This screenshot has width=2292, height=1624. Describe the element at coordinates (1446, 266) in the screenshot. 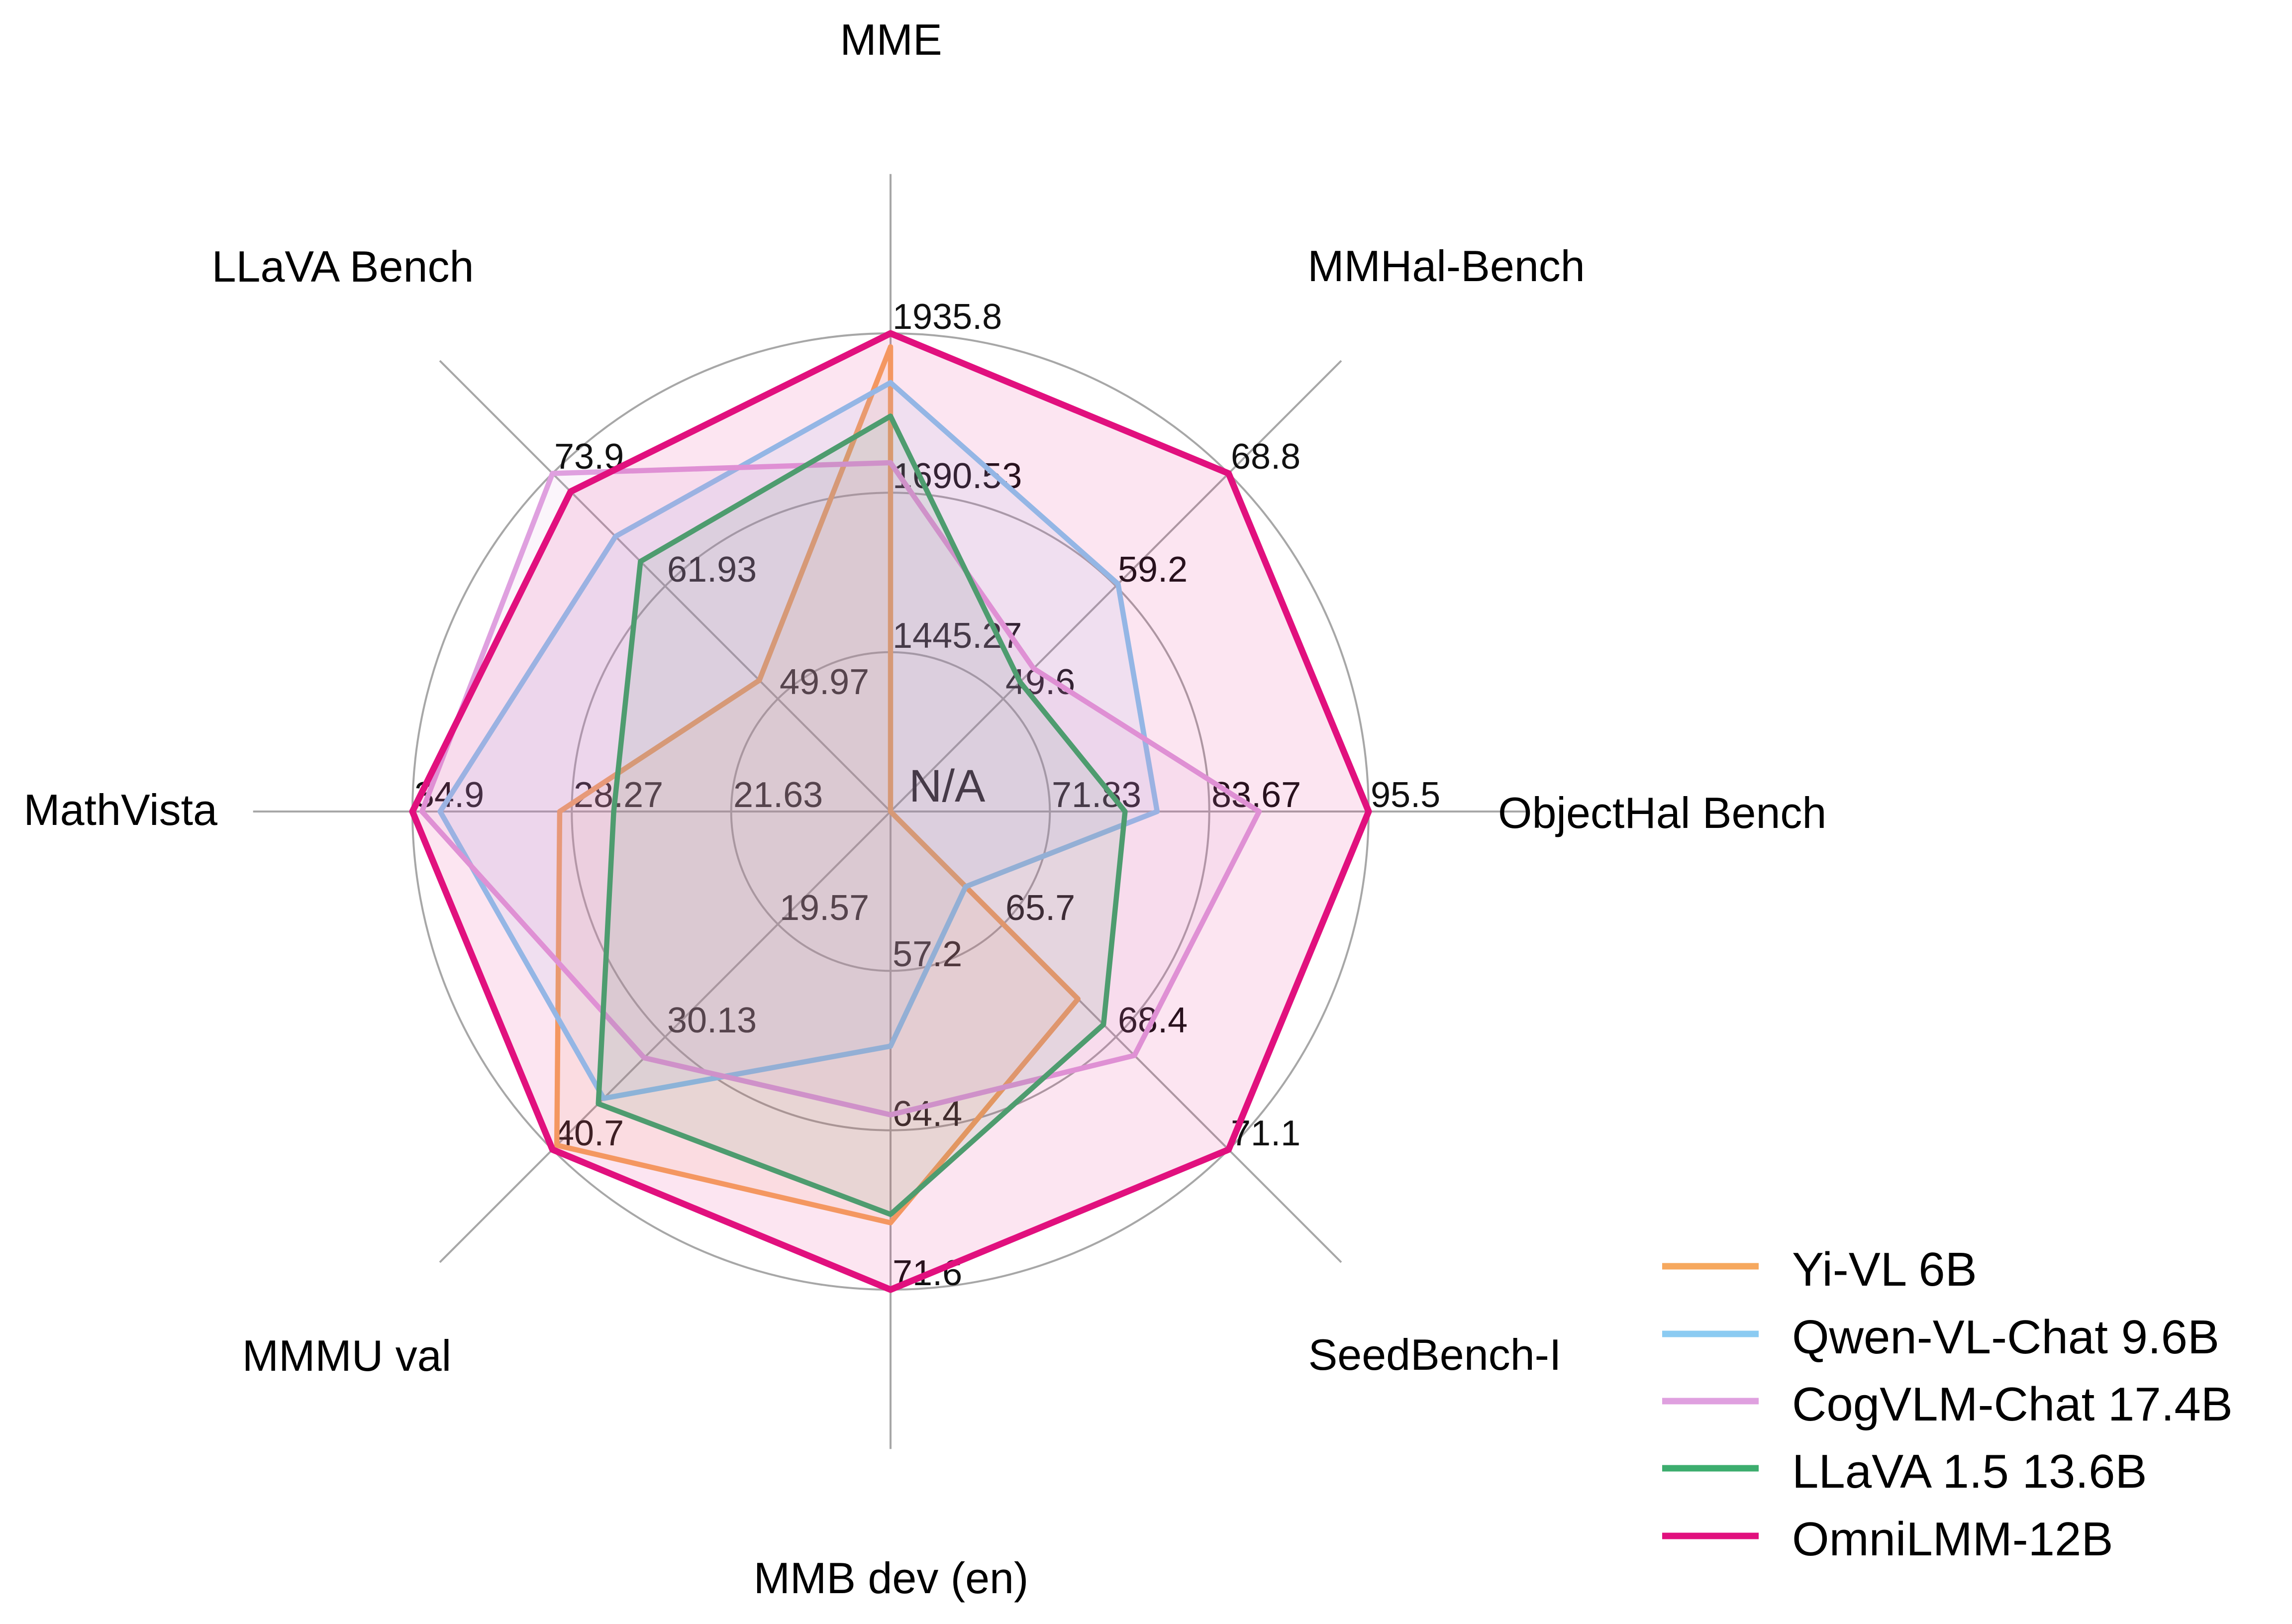

I see `svg-text: MMHal-Bench` at that location.